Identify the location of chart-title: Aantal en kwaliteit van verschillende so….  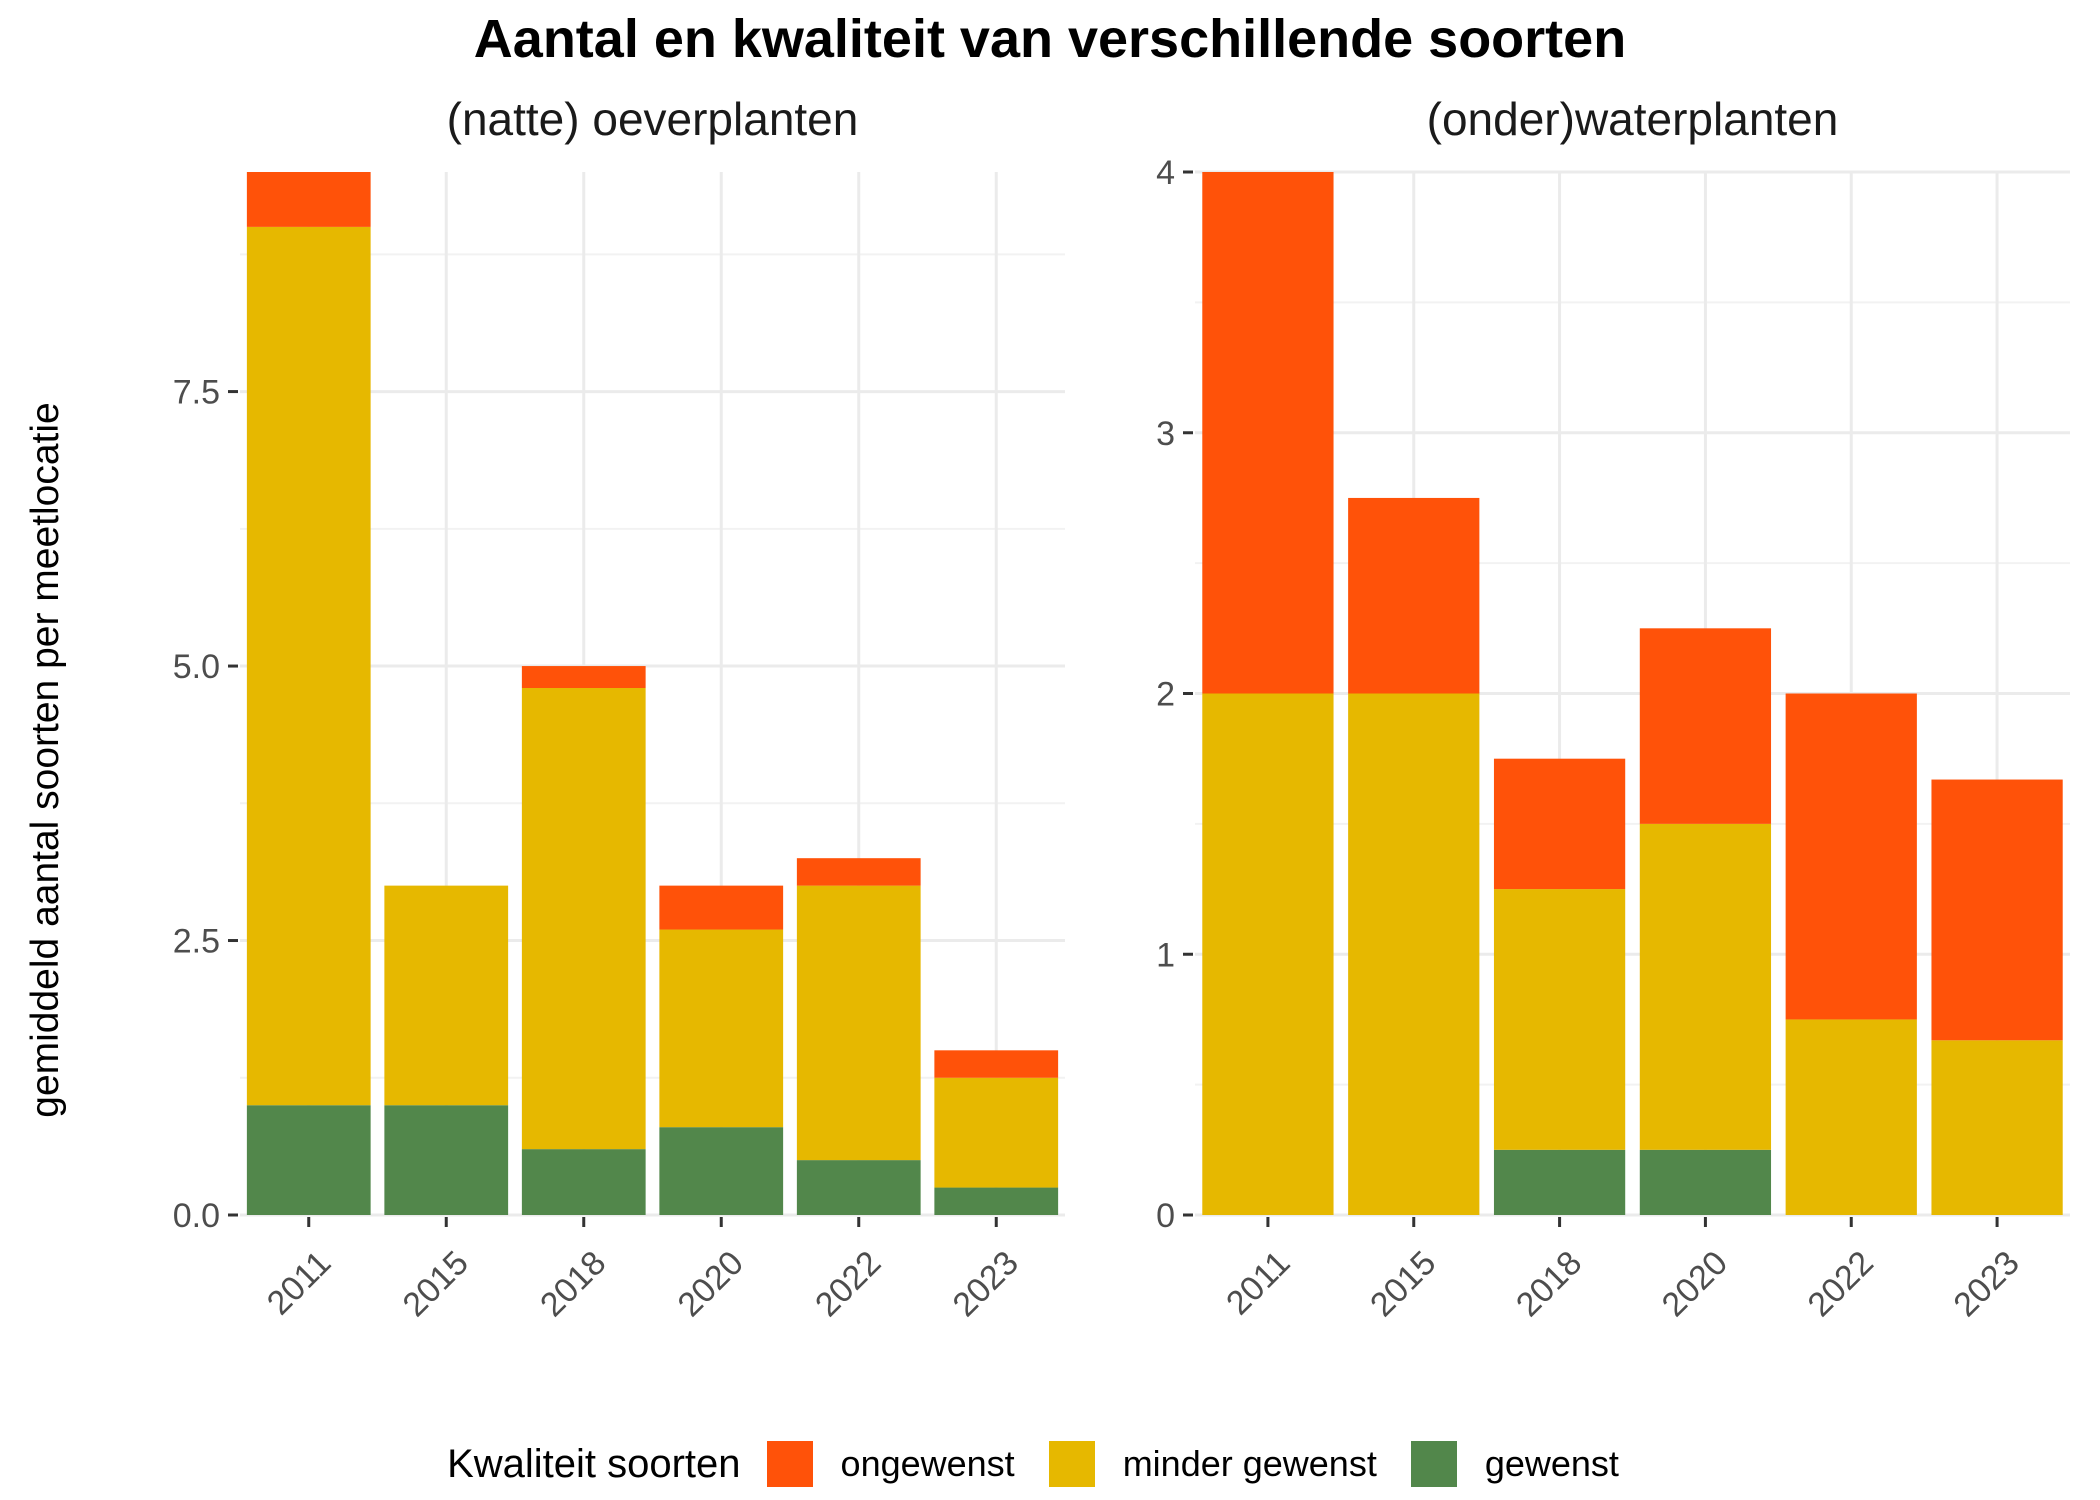
(1050, 39).